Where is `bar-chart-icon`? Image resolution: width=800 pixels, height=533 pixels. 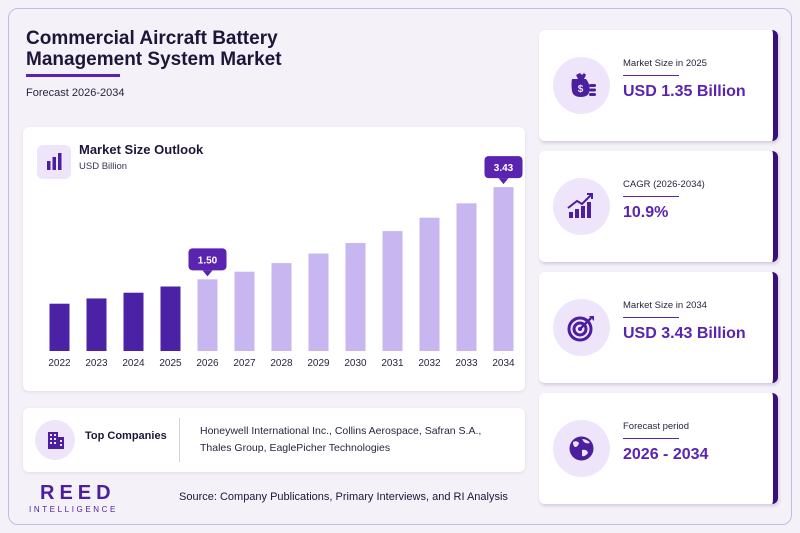 bar-chart-icon is located at coordinates (54, 162).